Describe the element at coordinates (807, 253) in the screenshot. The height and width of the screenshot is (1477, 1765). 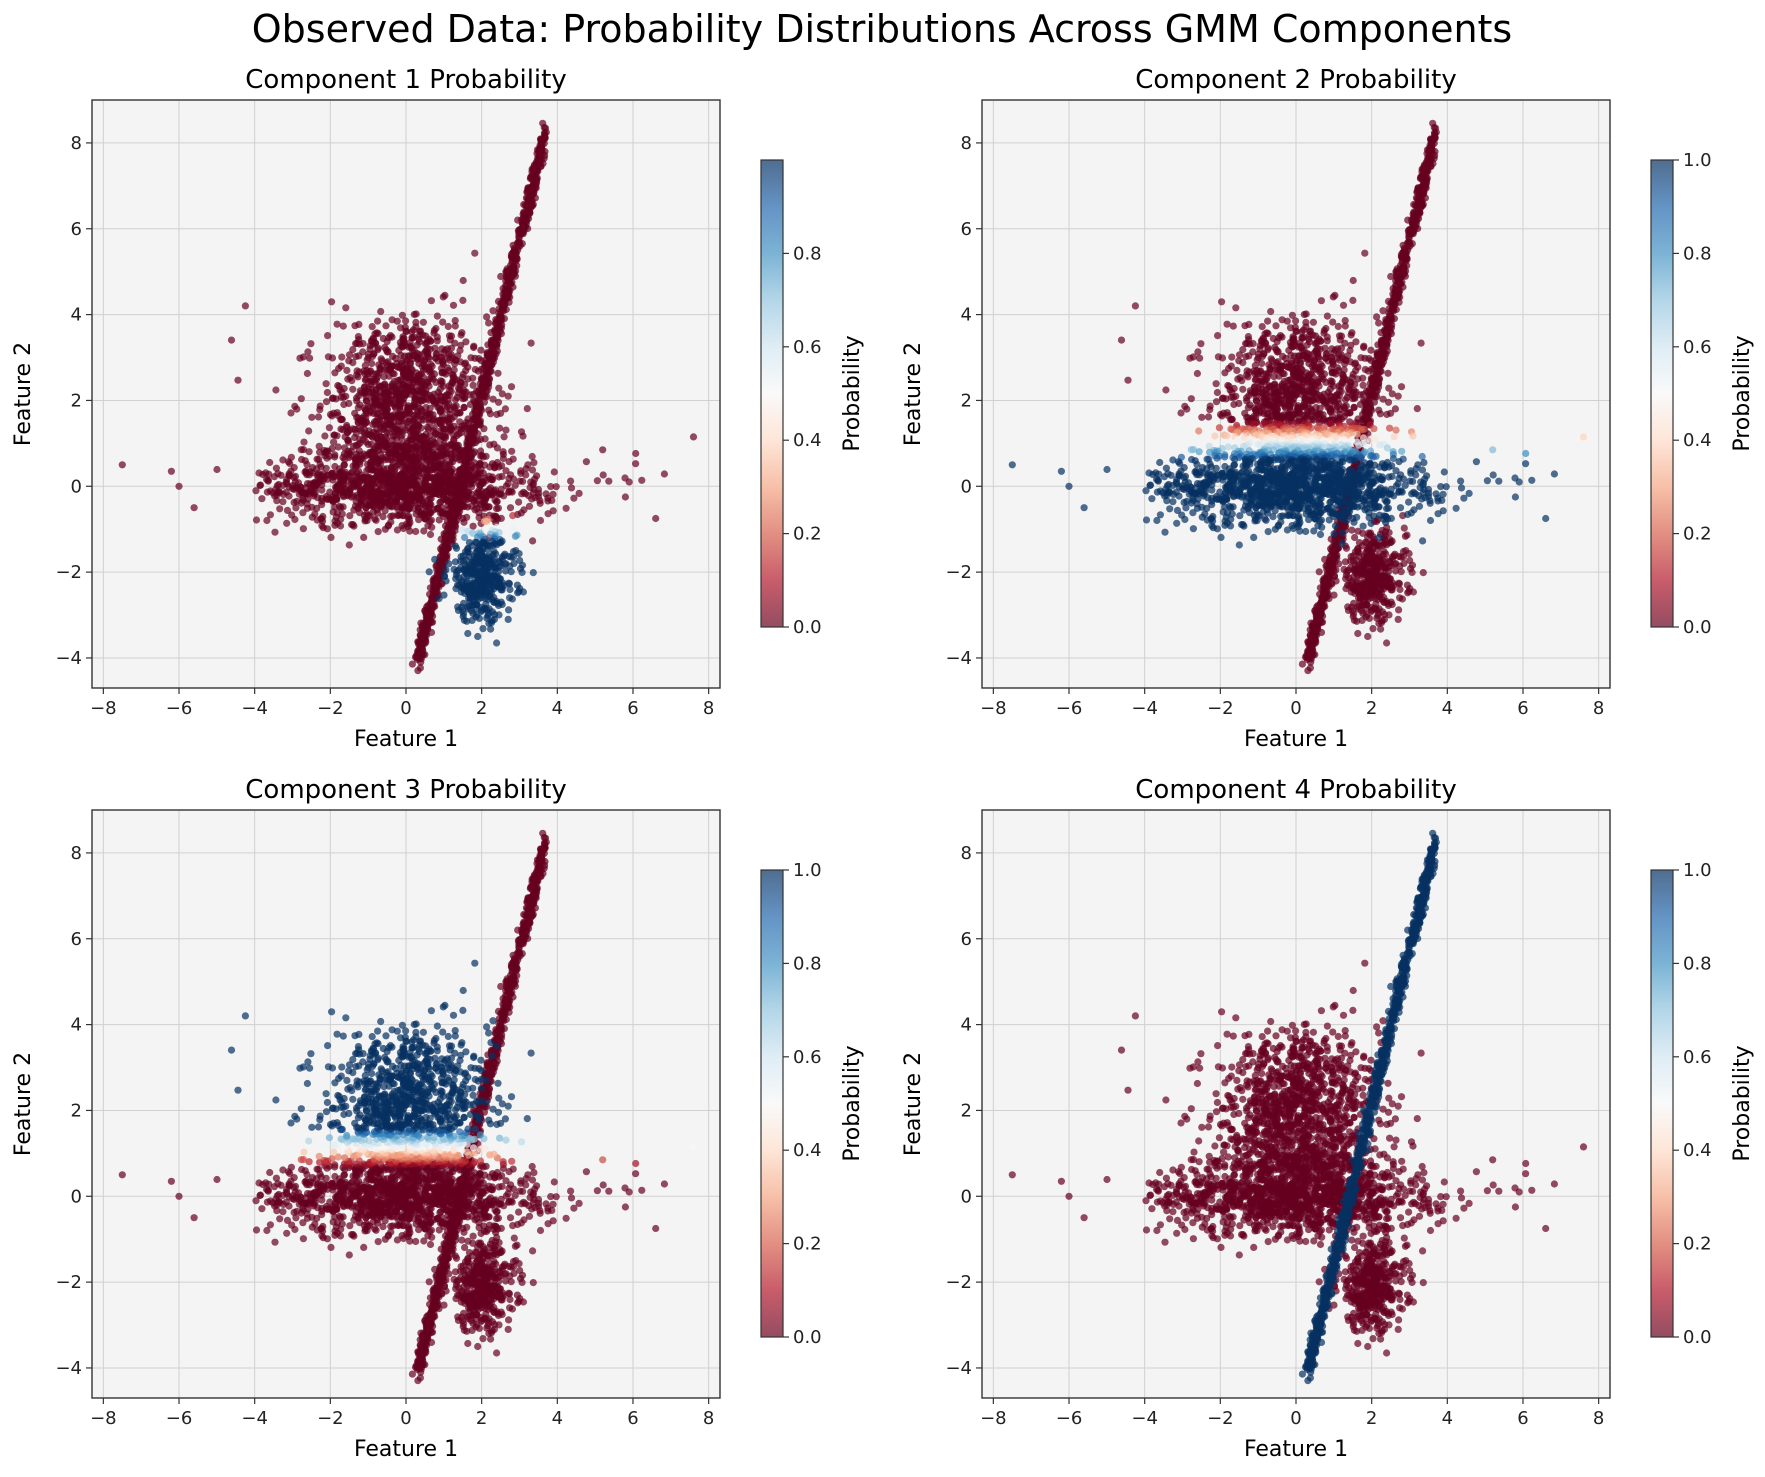
I see `colorbar-tick-label: 0.8` at that location.